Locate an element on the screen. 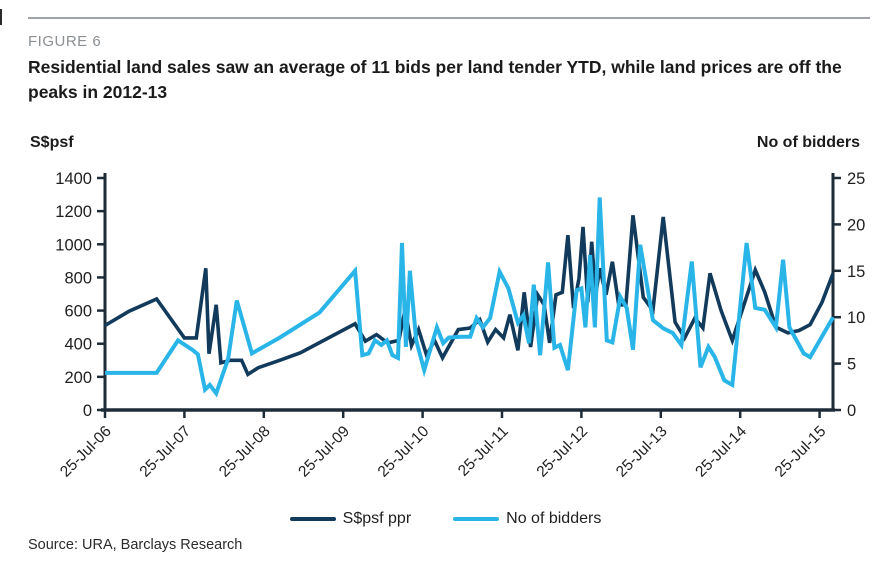 This screenshot has height=567, width=891. right-tick-label: 0 is located at coordinates (851, 411).